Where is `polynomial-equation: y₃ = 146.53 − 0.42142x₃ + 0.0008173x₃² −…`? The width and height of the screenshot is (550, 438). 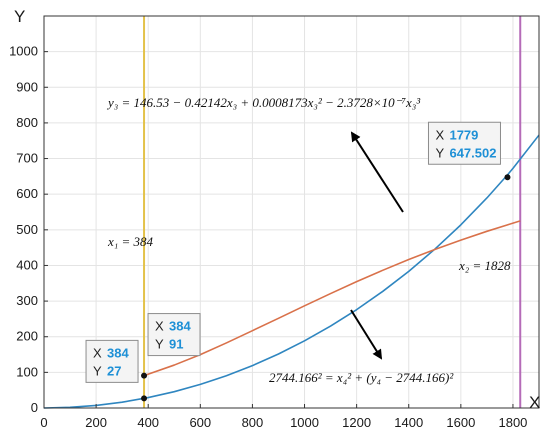
polynomial-equation: y₃ = 146.53 − 0.42142x₃ + 0.0008173x₃² −… is located at coordinates (263, 102).